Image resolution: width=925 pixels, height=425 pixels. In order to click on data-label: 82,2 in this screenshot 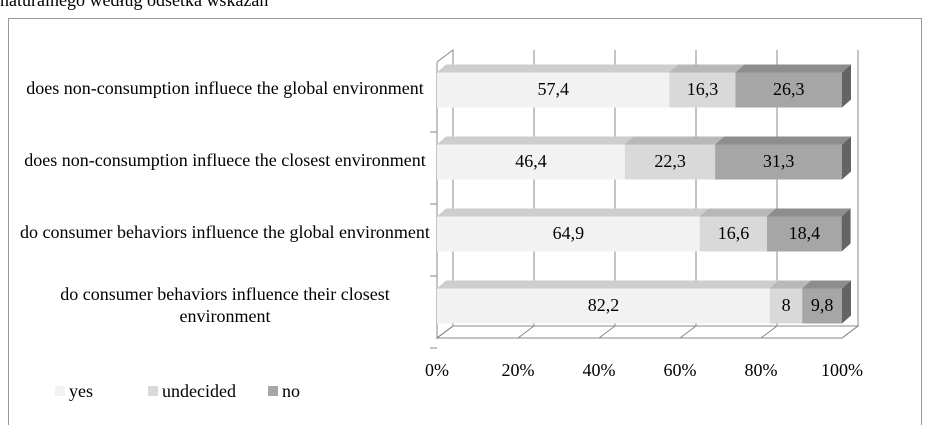, I will do `click(604, 305)`.